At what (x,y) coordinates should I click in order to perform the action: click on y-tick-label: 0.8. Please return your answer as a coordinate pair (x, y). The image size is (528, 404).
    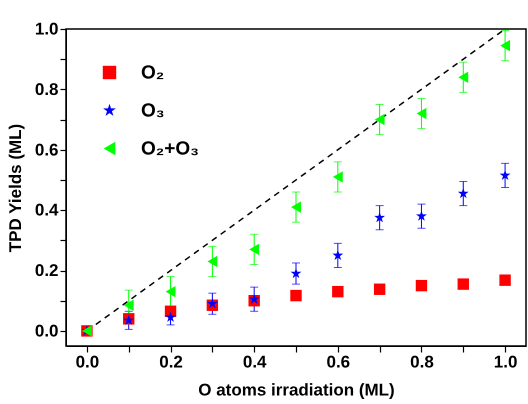
    Looking at the image, I should click on (46, 89).